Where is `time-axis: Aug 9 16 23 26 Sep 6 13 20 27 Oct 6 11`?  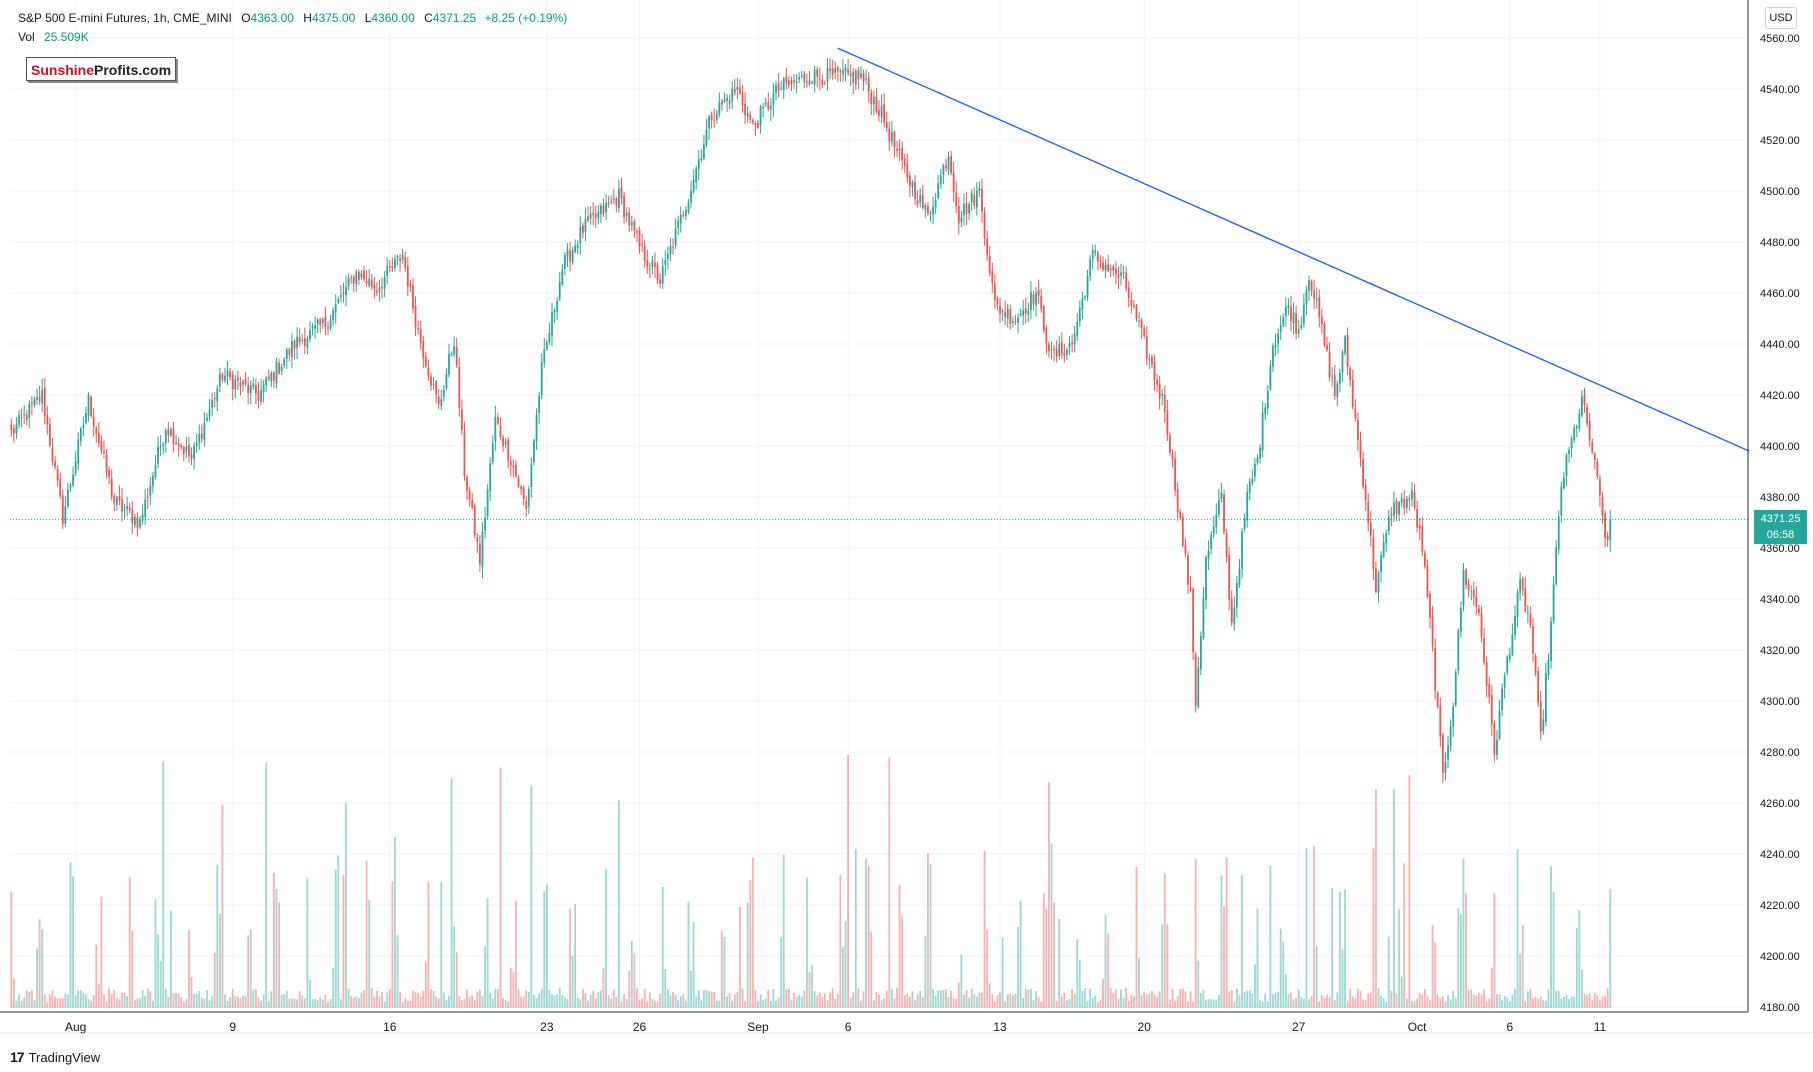 time-axis: Aug 9 16 23 26 Sep 6 13 20 27 Oct 6 11 is located at coordinates (836, 1027).